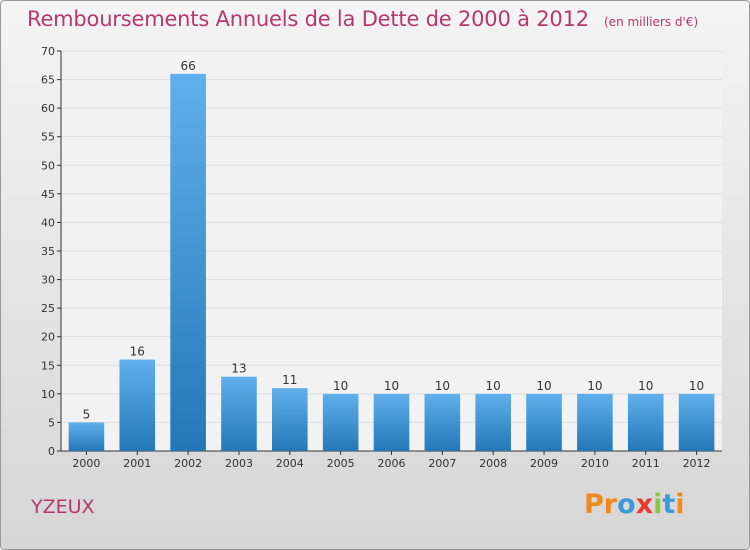  What do you see at coordinates (48, 137) in the screenshot?
I see `y-tick-label: 55` at bounding box center [48, 137].